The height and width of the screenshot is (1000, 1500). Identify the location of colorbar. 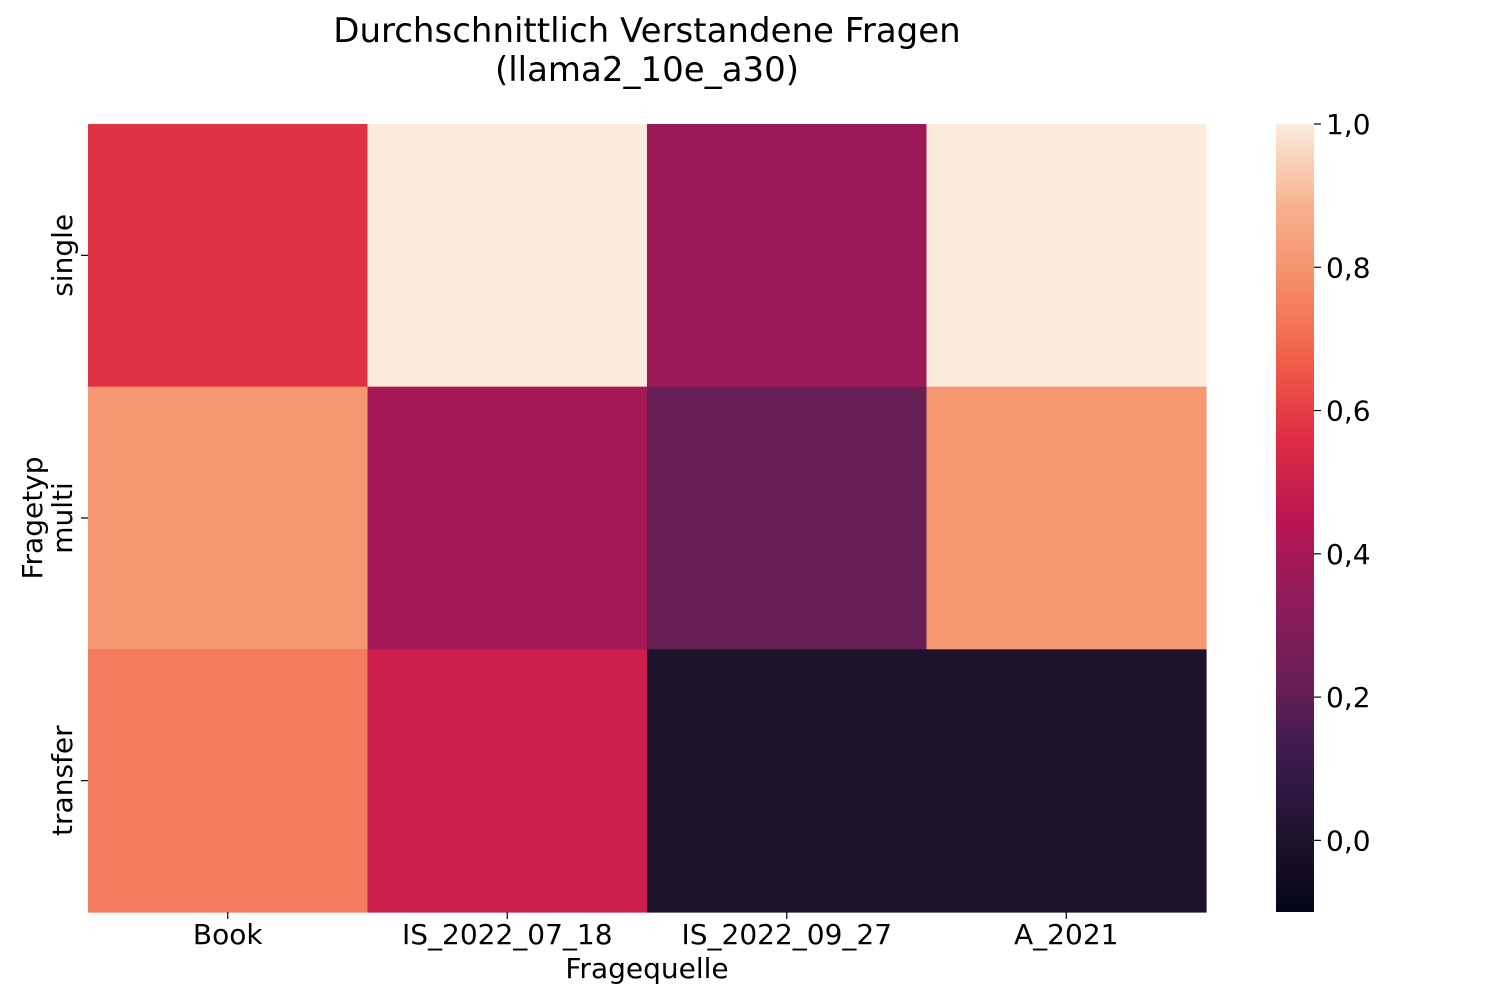
(1295, 518).